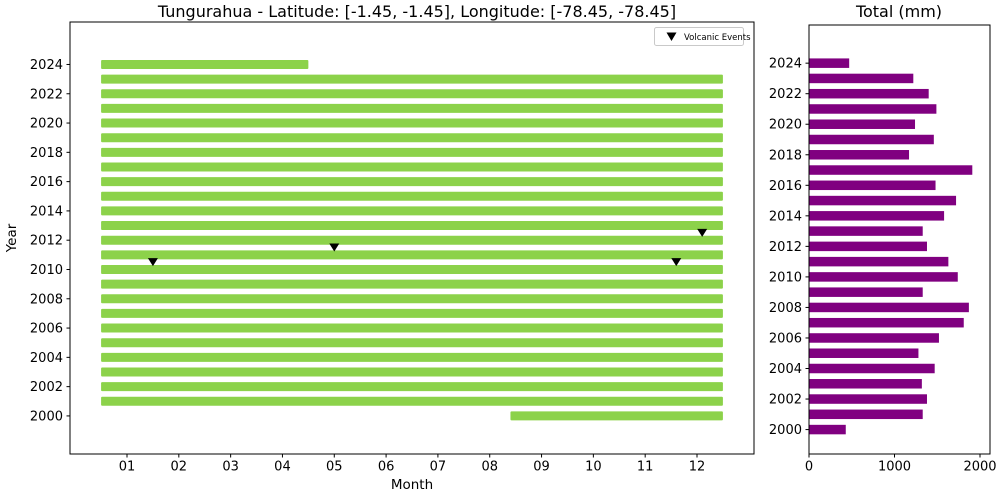 Image resolution: width=1000 pixels, height=500 pixels. Describe the element at coordinates (412, 357) in the screenshot. I see `coverage-bar-2004` at that location.